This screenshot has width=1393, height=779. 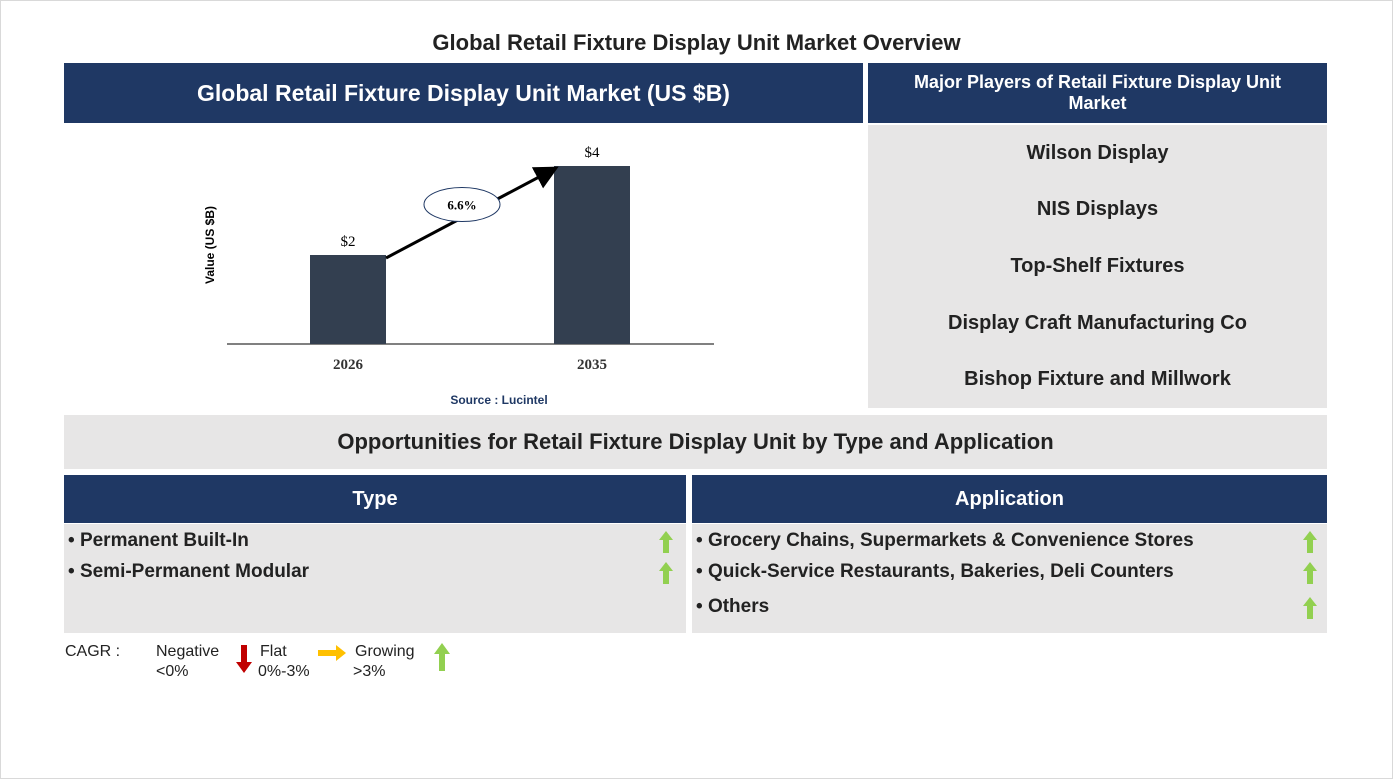 I want to click on legend-range: <0%, so click(x=172, y=671).